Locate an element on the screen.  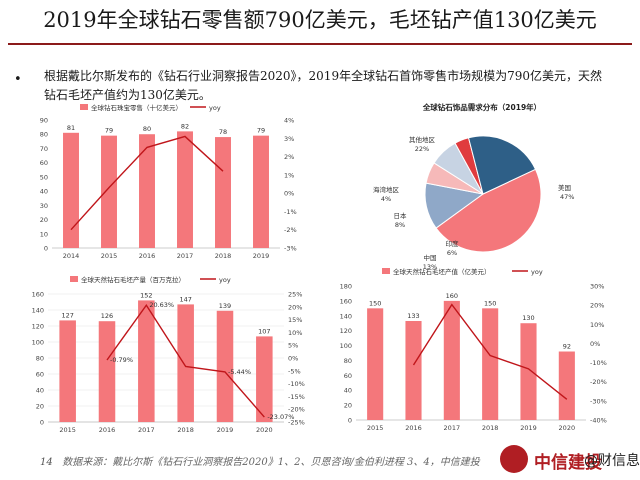
yoy-line is located at coordinates (147, 183).